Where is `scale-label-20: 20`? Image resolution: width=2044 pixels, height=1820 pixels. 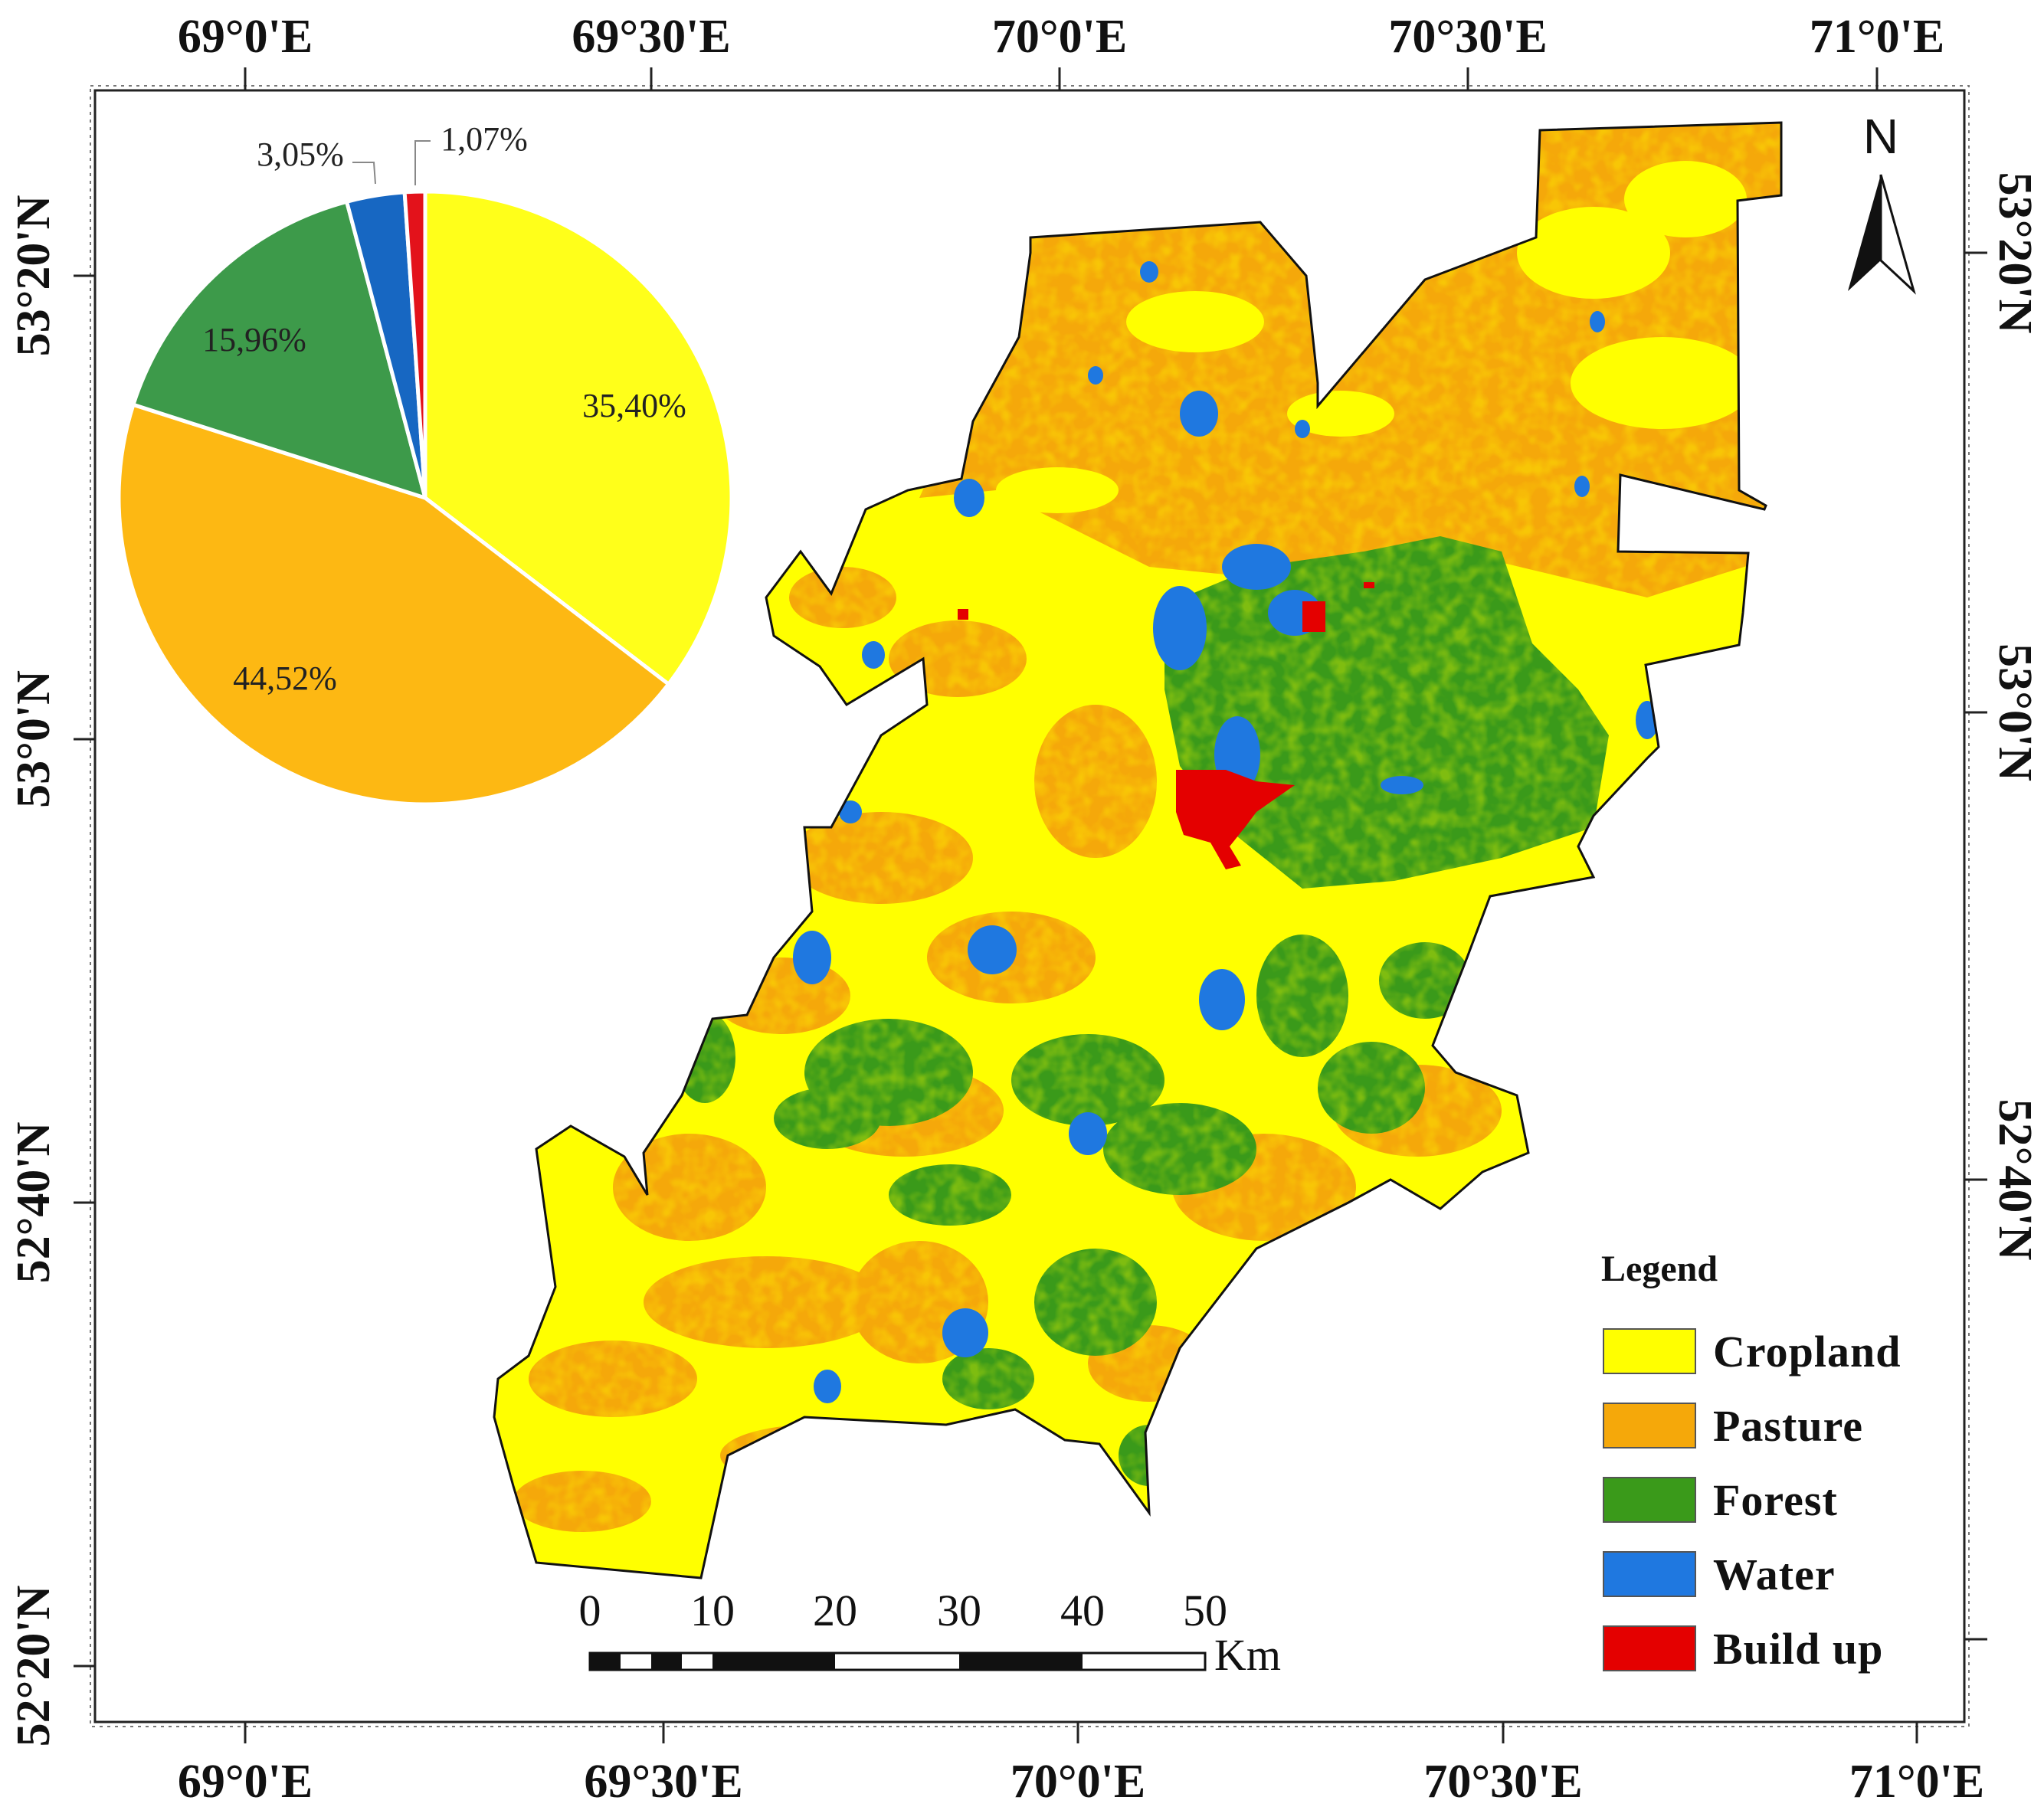 scale-label-20: 20 is located at coordinates (835, 1610).